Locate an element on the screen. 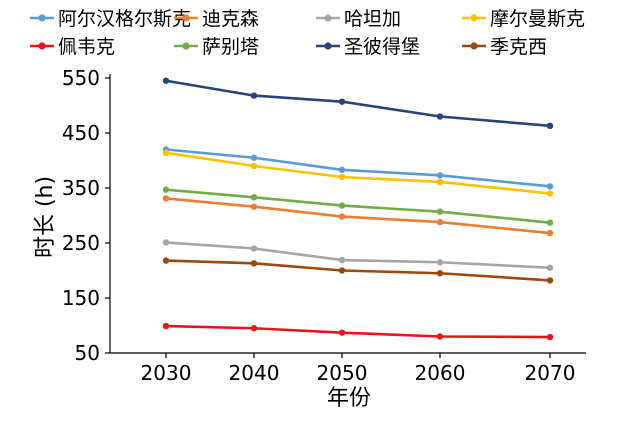 This screenshot has height=421, width=619. legend-item: 阿尔汉格尔斯克 is located at coordinates (110, 19).